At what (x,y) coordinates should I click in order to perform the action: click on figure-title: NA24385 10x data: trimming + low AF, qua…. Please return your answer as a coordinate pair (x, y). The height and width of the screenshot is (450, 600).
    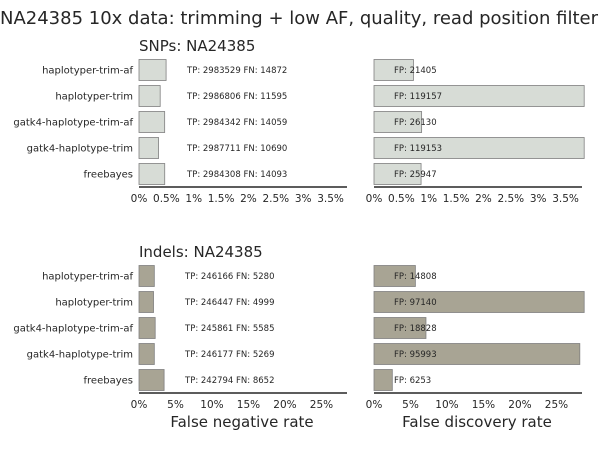
    Looking at the image, I should click on (299, 18).